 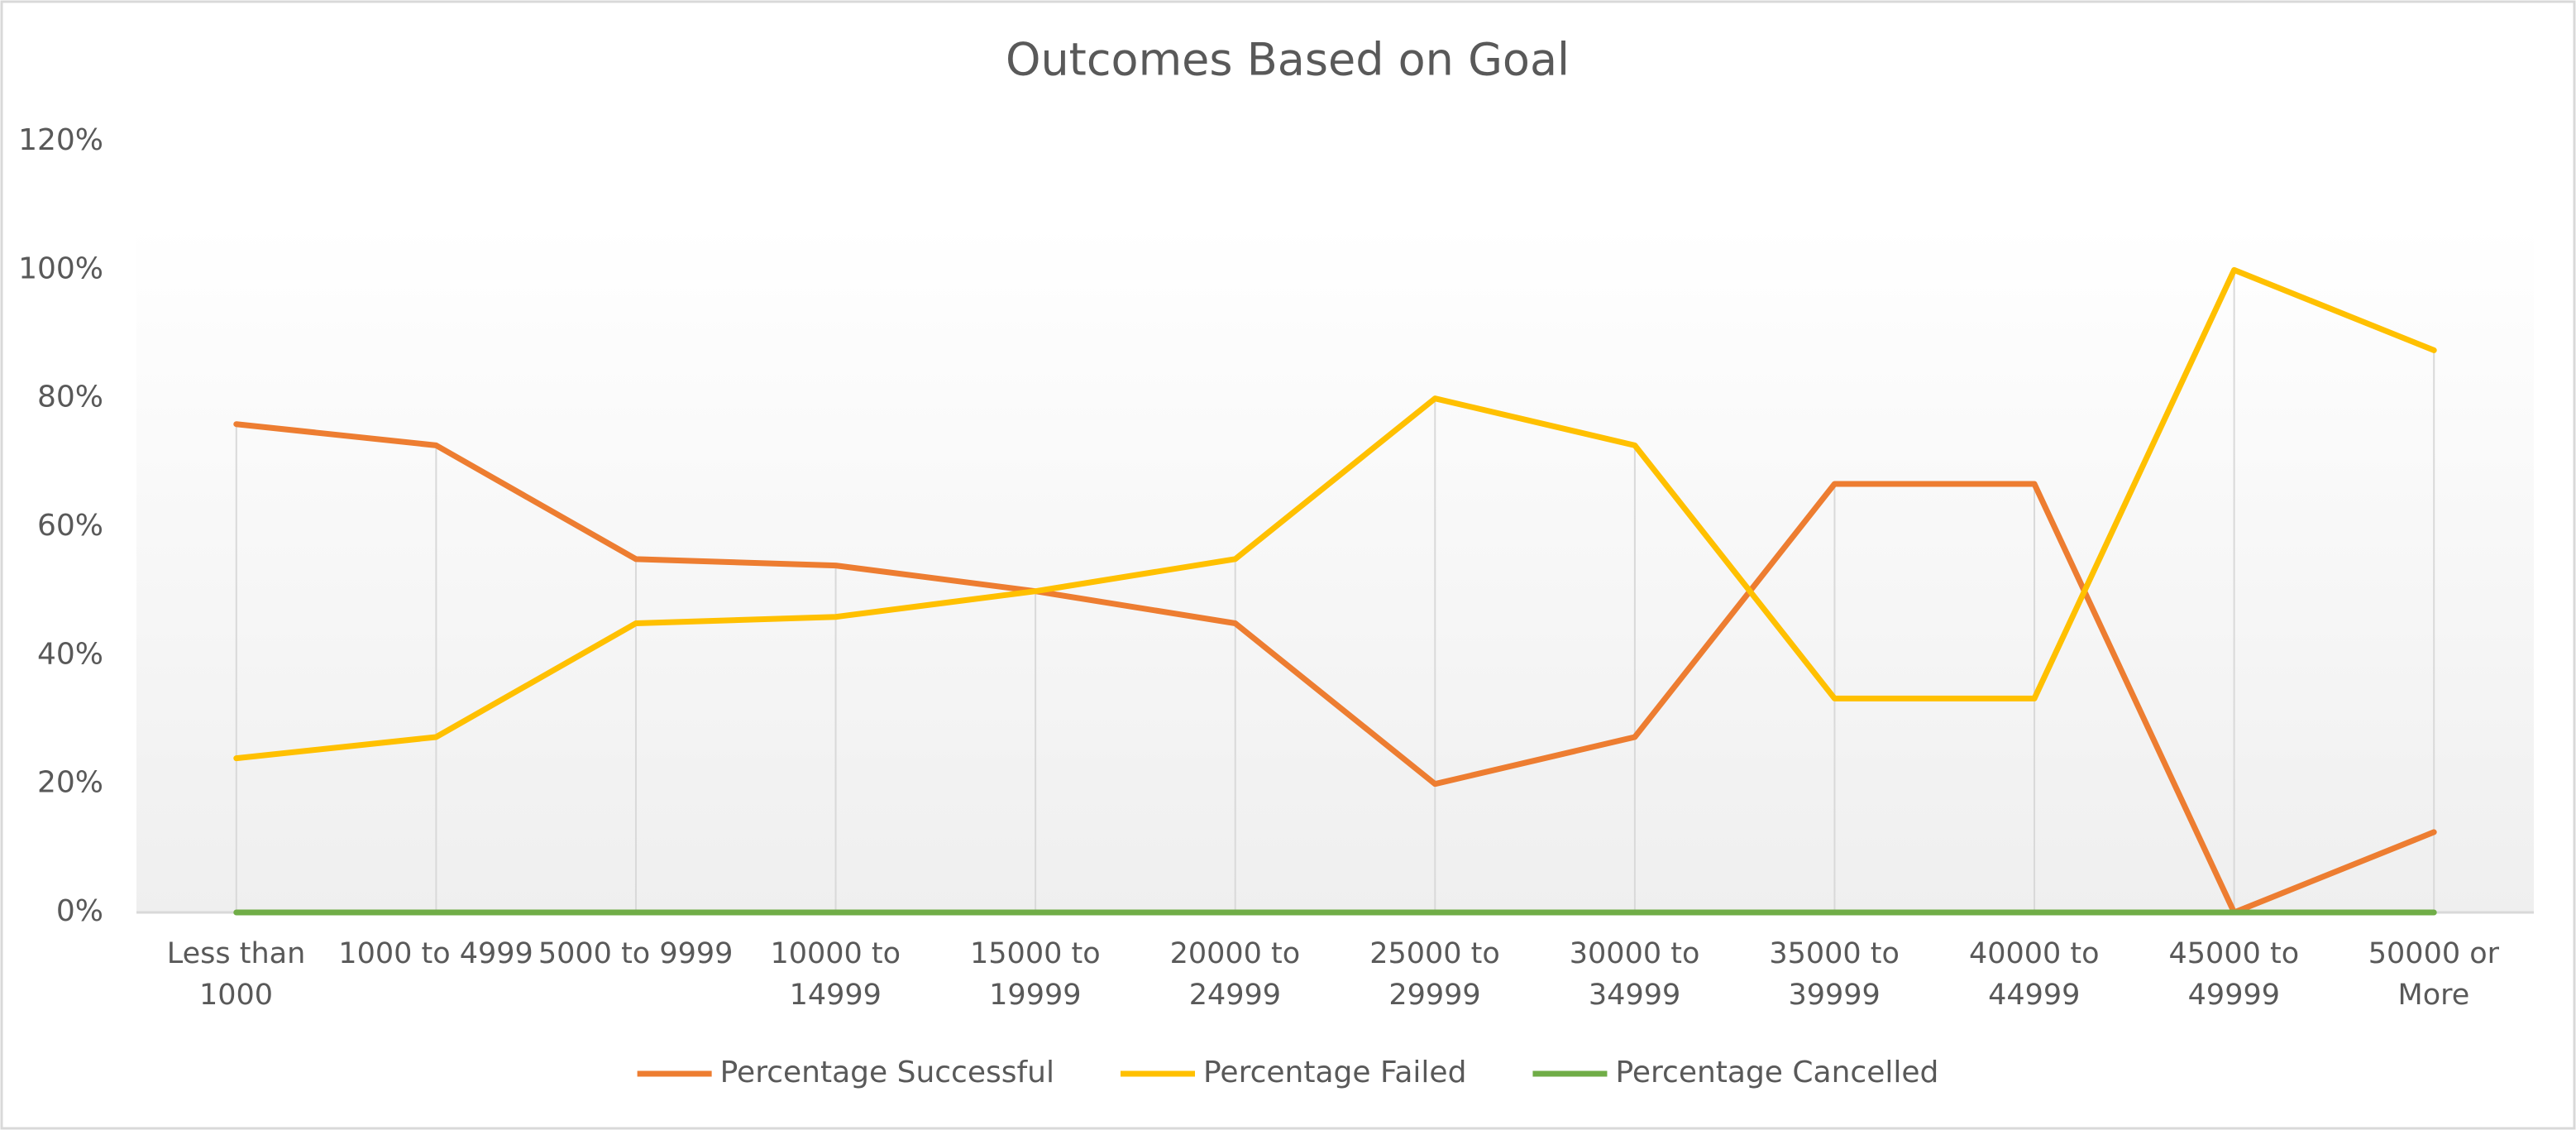 I want to click on legend-label: Percentage Failed, so click(x=1334, y=1072).